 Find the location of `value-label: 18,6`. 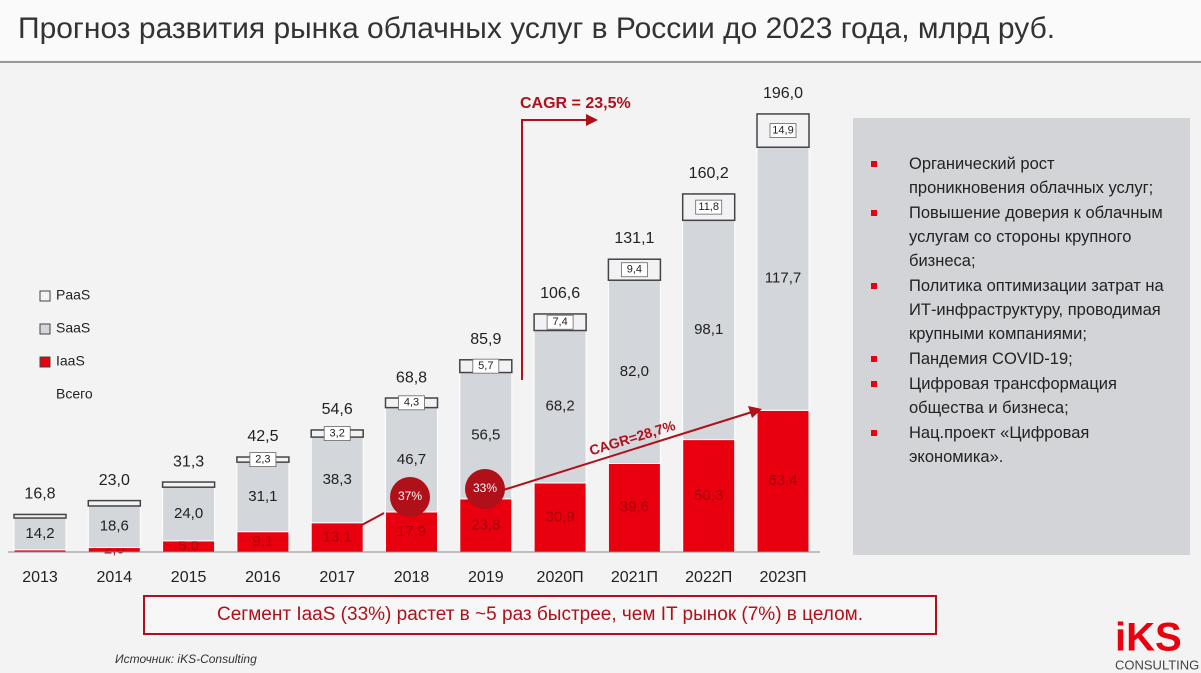

value-label: 18,6 is located at coordinates (114, 526).